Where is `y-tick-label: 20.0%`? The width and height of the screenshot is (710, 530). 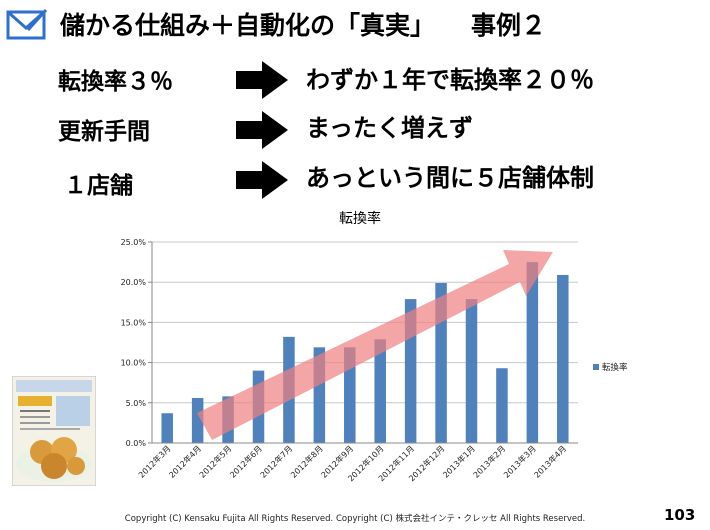 y-tick-label: 20.0% is located at coordinates (134, 282).